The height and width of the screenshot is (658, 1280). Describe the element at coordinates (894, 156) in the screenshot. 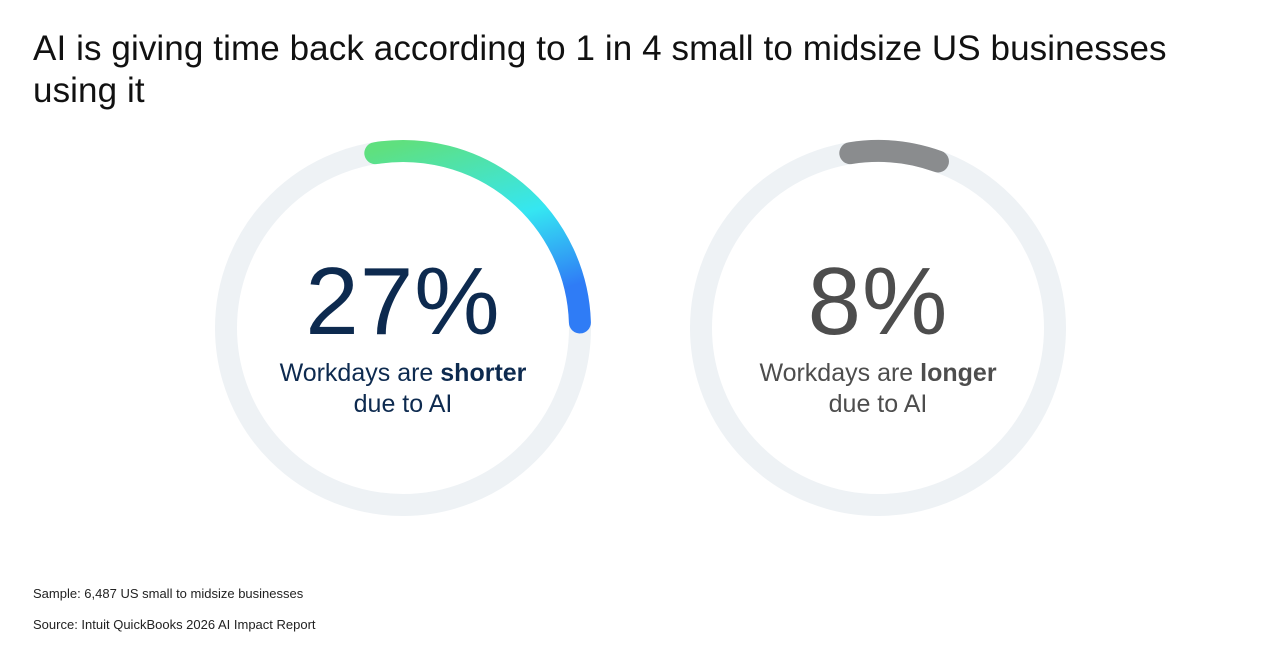

I see `donut-arc-longer` at that location.